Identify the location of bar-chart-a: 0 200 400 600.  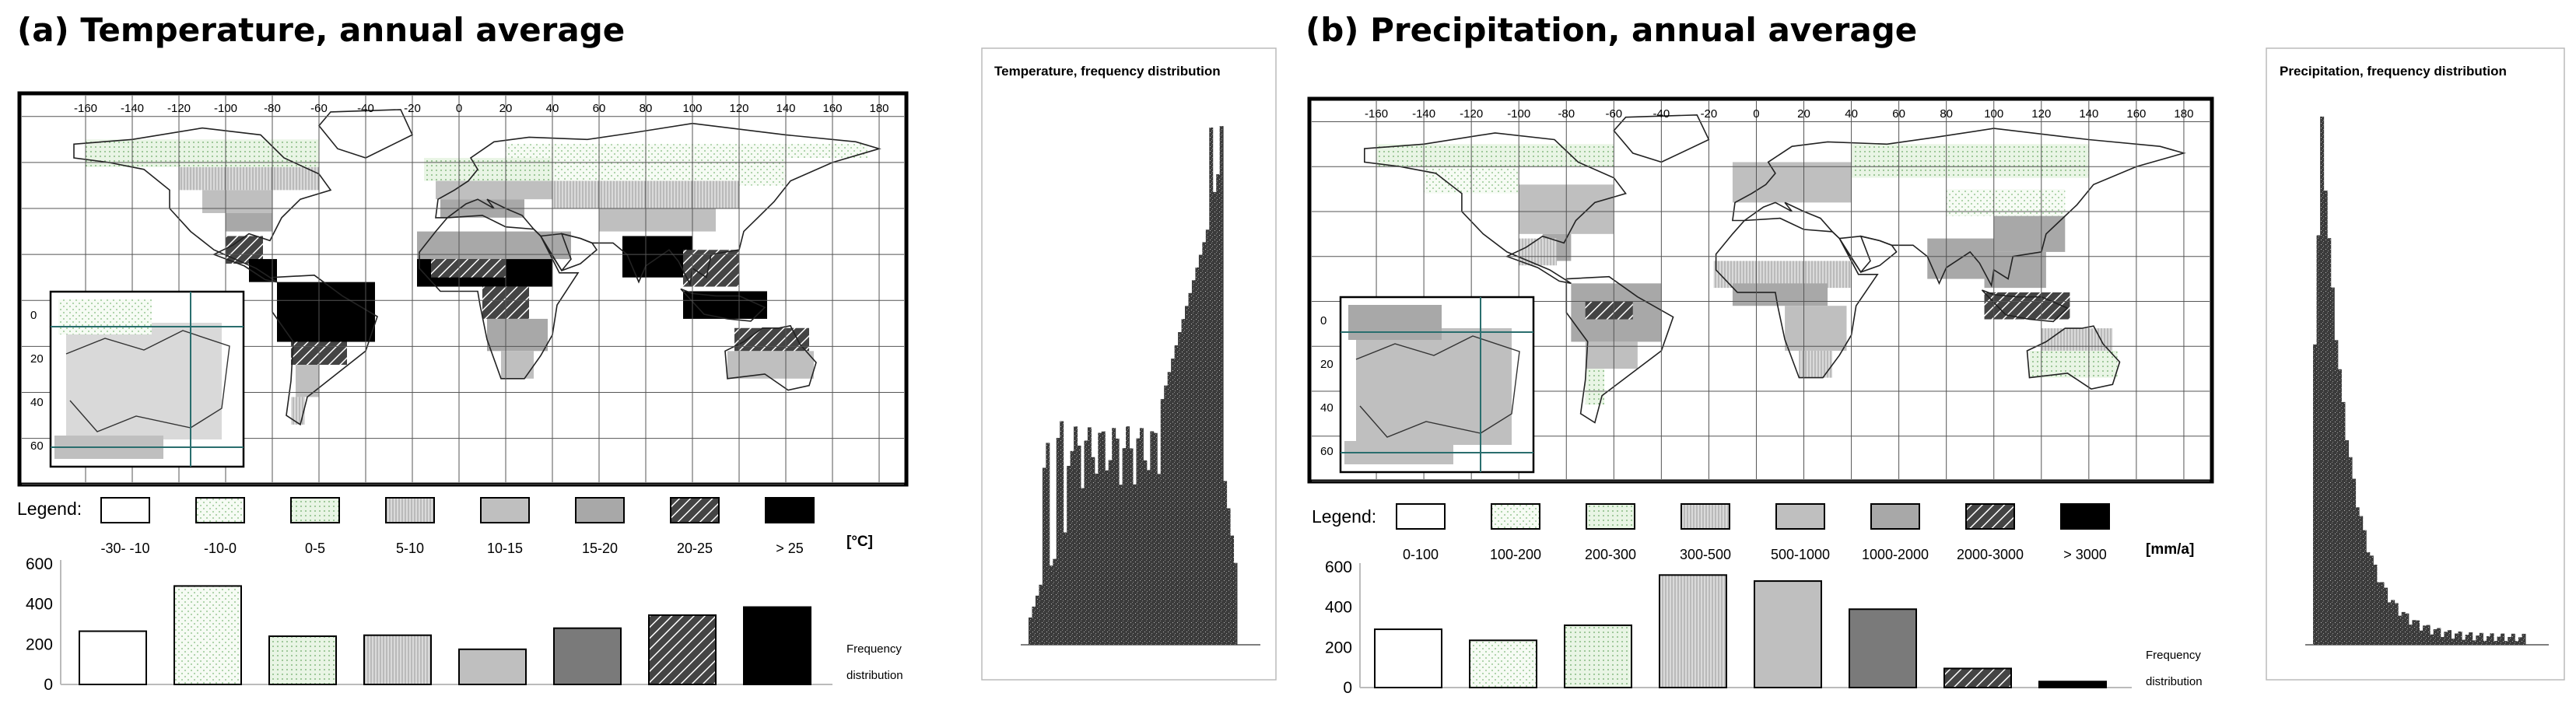
(429, 624).